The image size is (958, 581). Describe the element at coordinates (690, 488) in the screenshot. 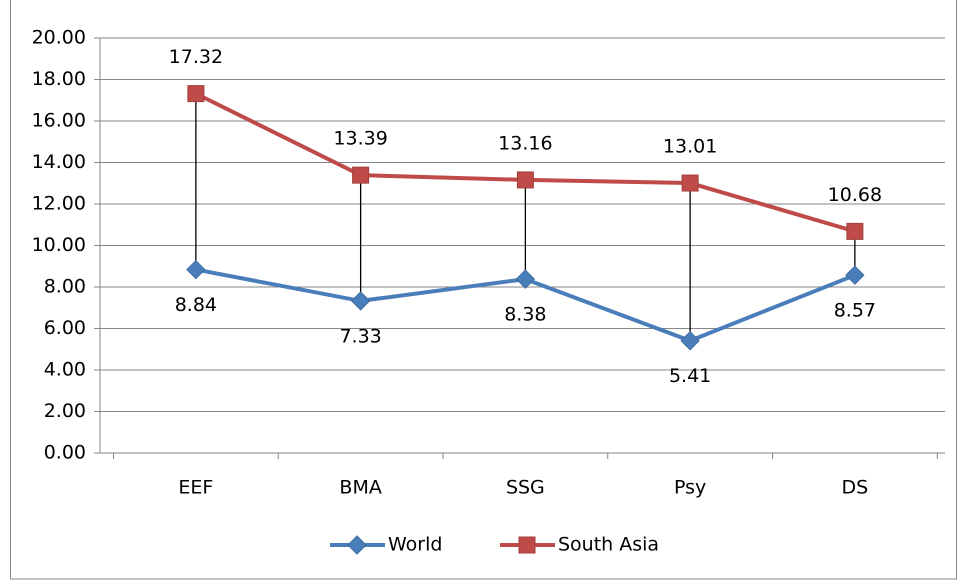

I see `x-tick-label: Psy` at that location.